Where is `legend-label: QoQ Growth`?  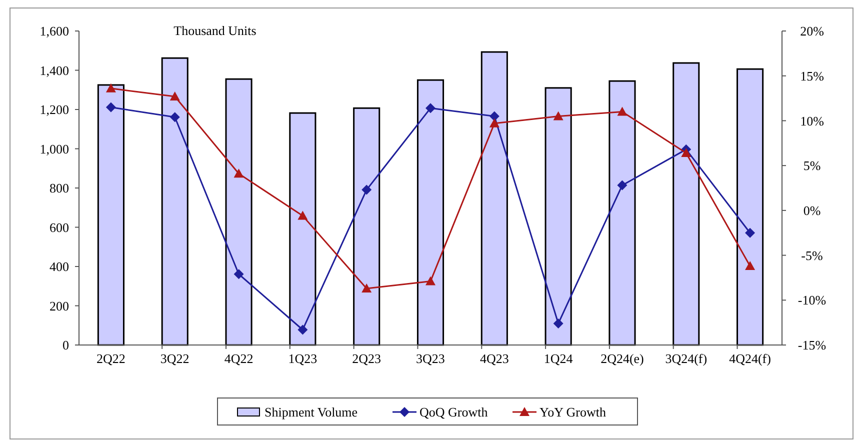 legend-label: QoQ Growth is located at coordinates (454, 412).